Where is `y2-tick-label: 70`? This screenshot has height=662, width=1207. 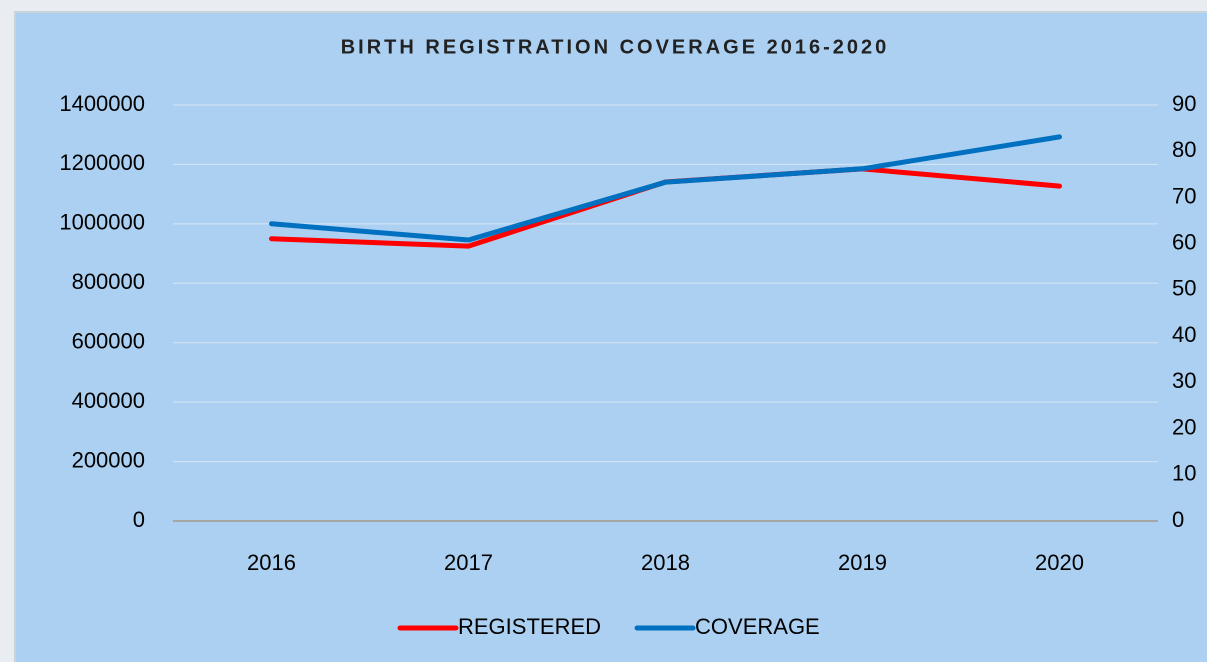 y2-tick-label: 70 is located at coordinates (1184, 195).